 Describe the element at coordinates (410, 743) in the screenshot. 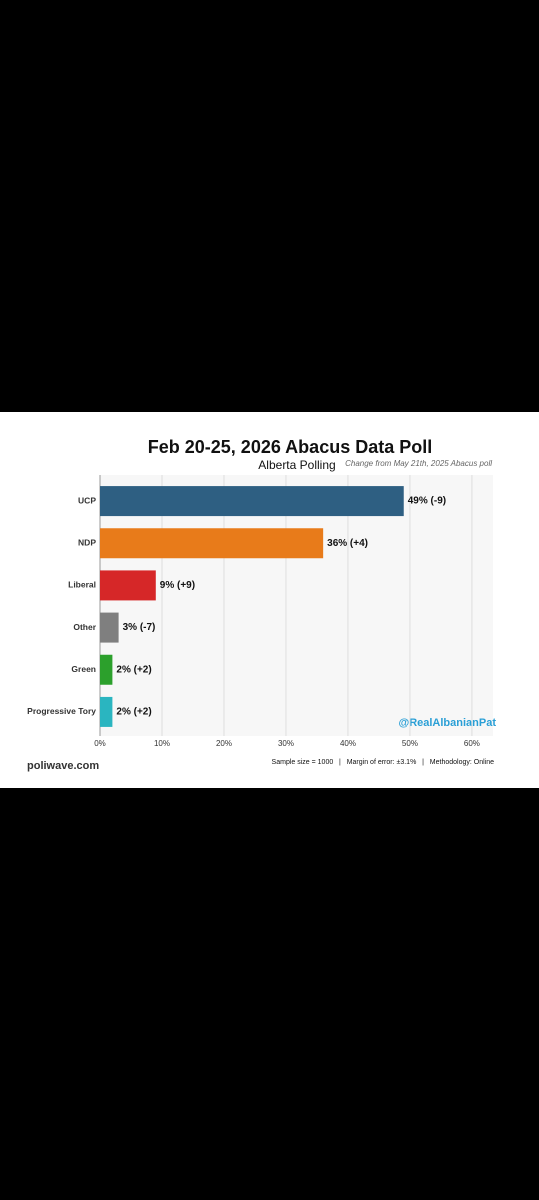

I see `x-tick-label: 50%` at that location.